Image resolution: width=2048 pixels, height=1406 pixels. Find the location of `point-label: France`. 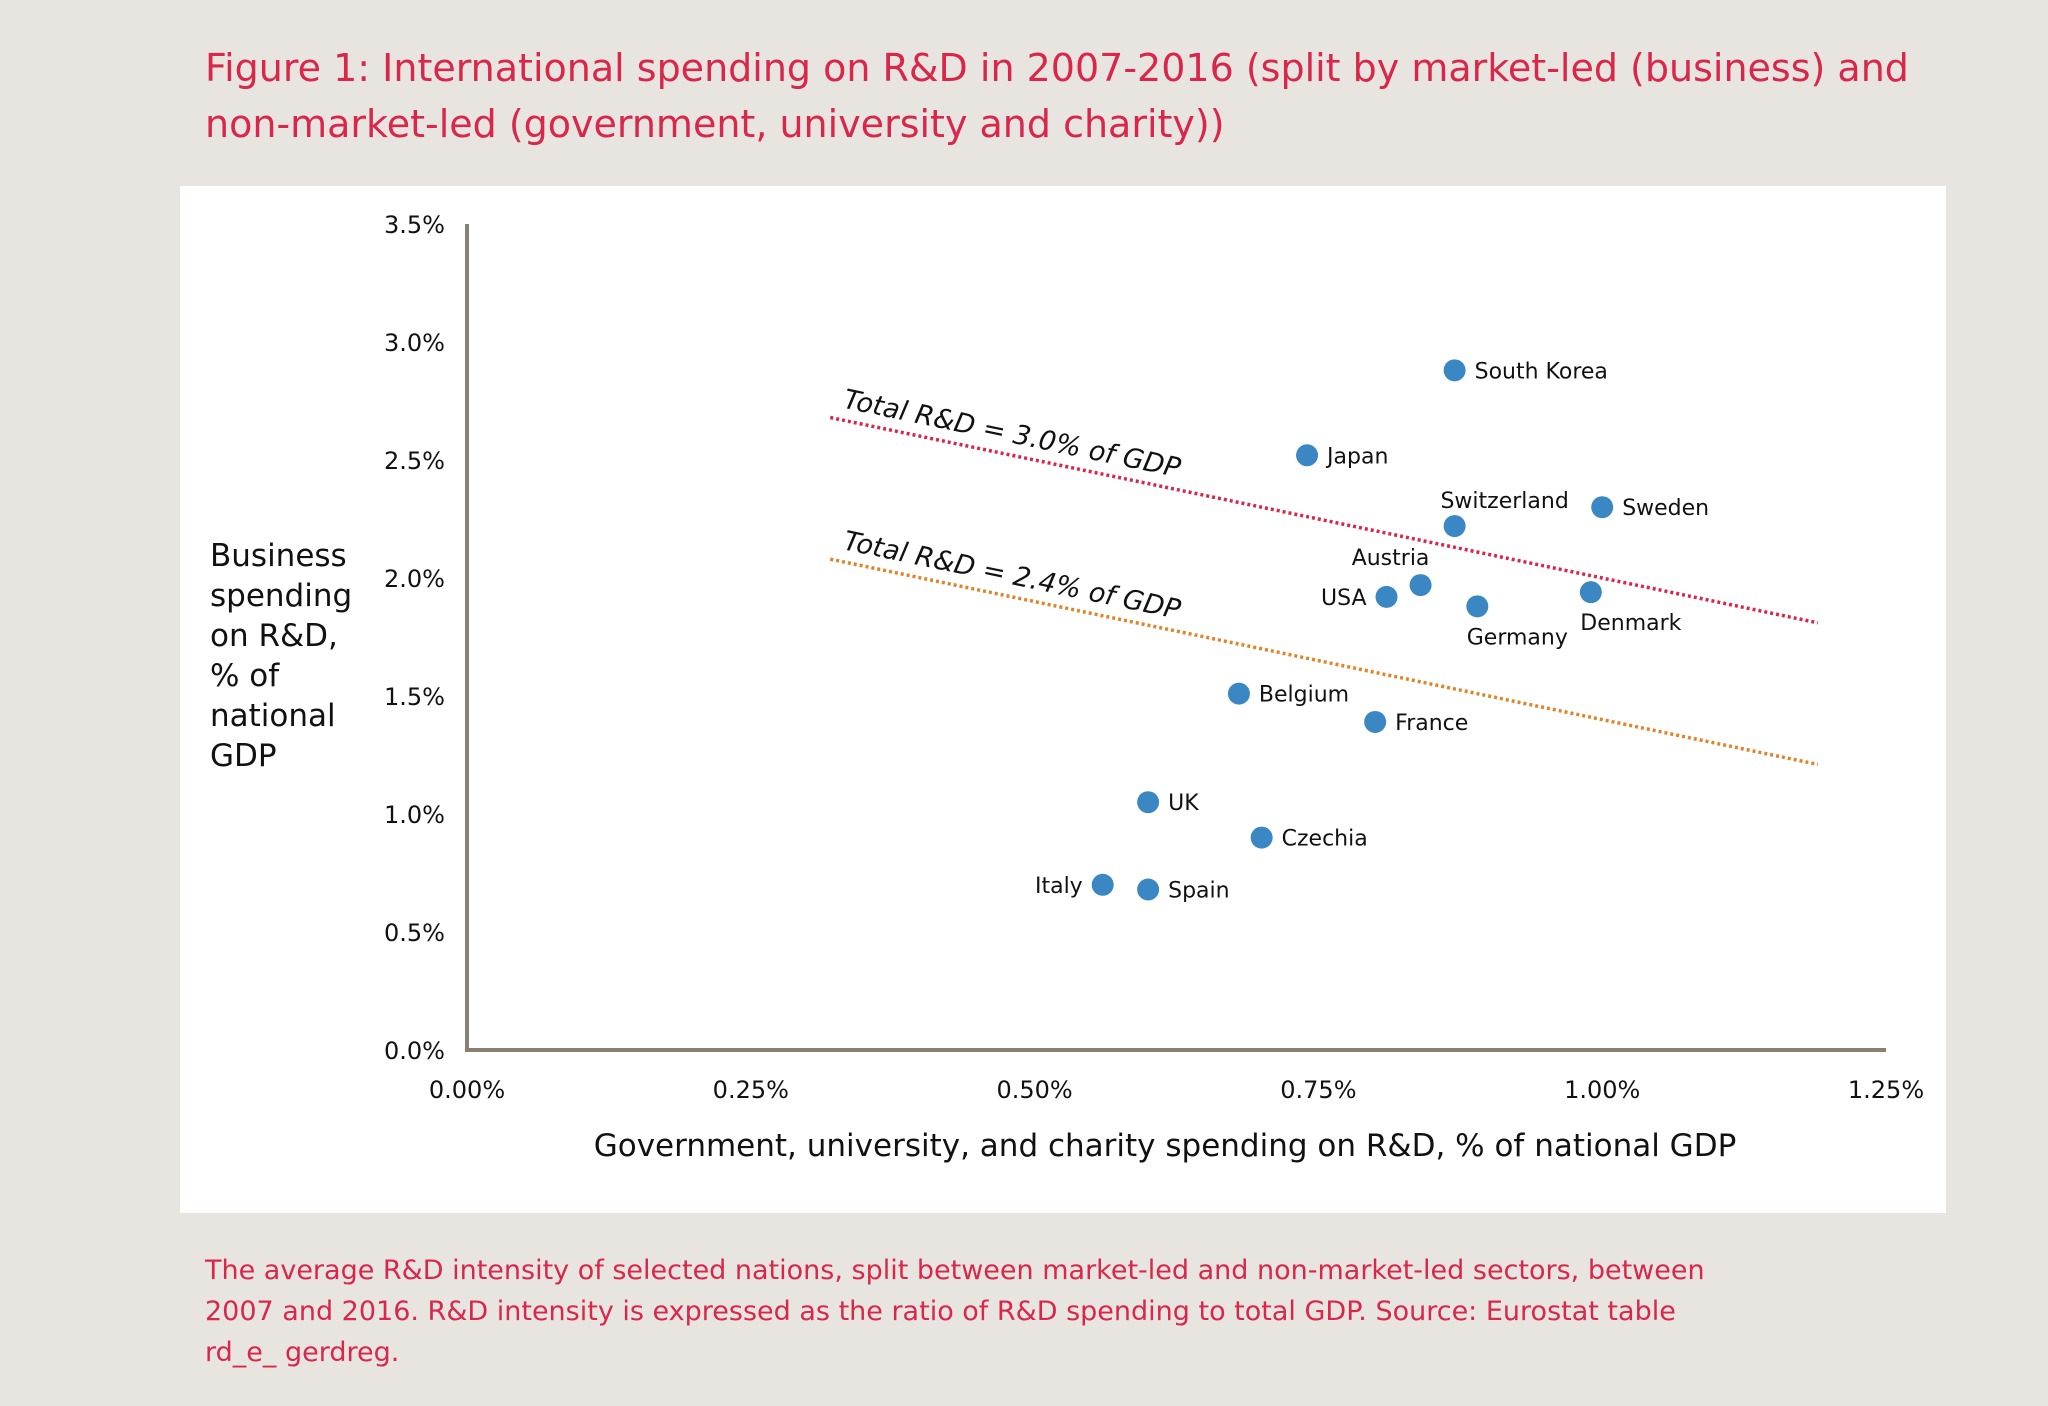

point-label: France is located at coordinates (1431, 723).